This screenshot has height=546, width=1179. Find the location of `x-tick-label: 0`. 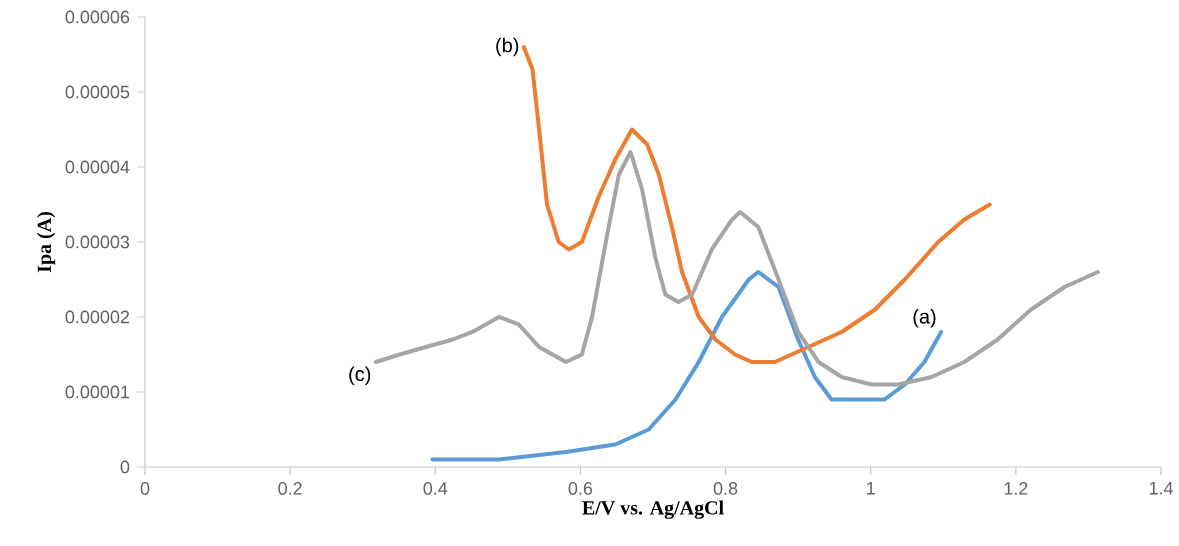

x-tick-label: 0 is located at coordinates (145, 488).